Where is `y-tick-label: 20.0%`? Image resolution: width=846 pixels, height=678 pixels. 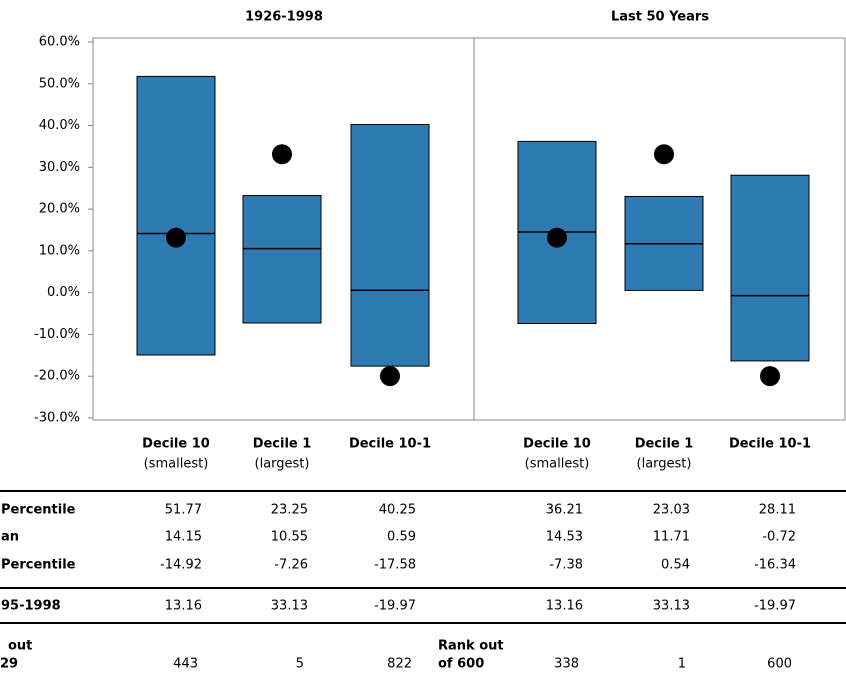 y-tick-label: 20.0% is located at coordinates (59, 209).